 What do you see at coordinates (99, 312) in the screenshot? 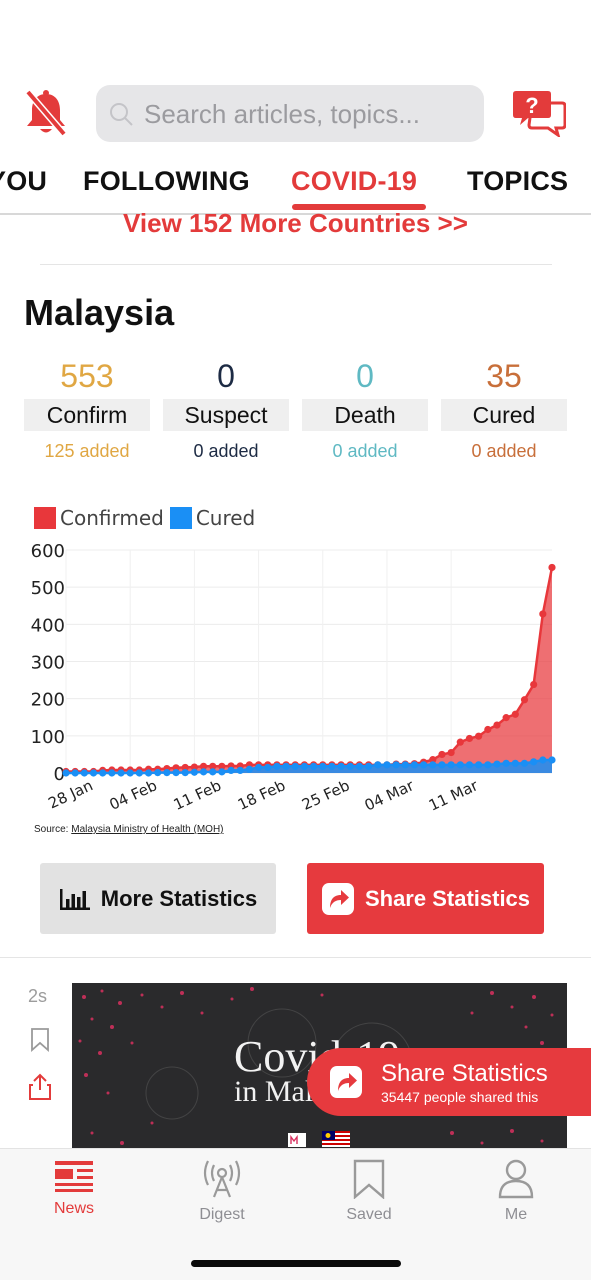
I see `country-title: Malaysia` at bounding box center [99, 312].